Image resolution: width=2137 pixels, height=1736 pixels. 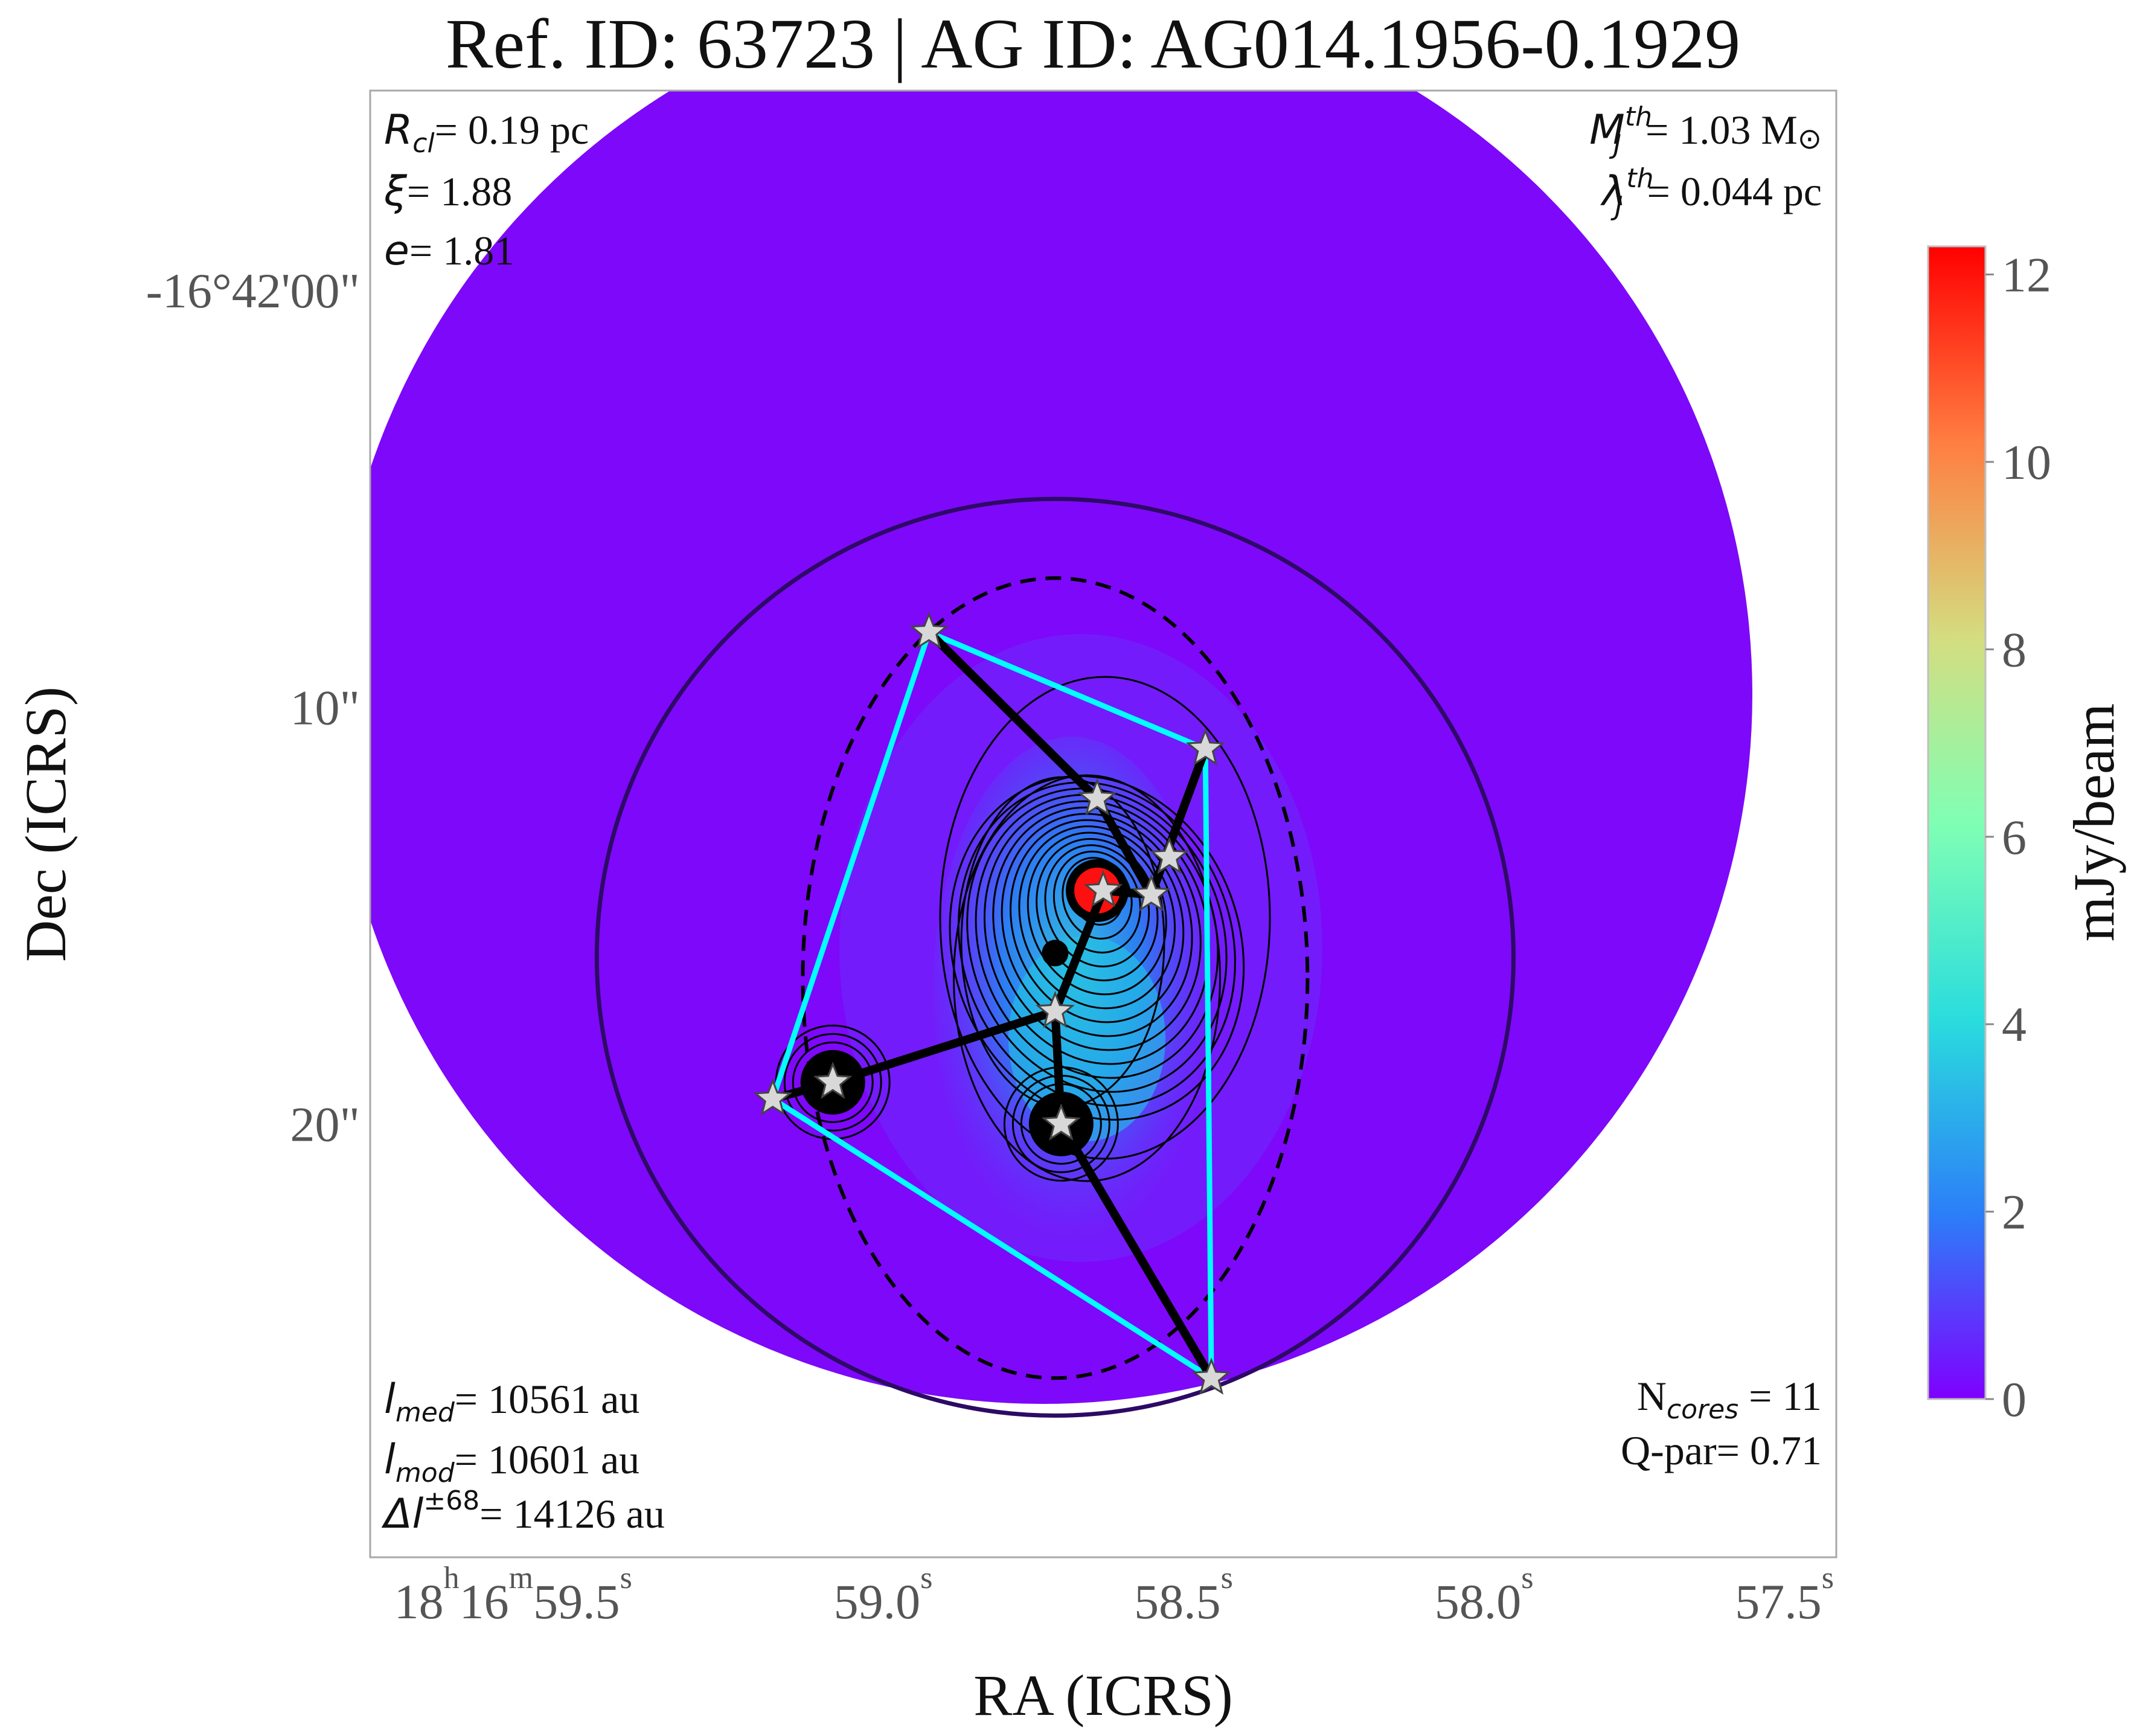 What do you see at coordinates (2014, 1212) in the screenshot?
I see `colorbar-tick-label: 2` at bounding box center [2014, 1212].